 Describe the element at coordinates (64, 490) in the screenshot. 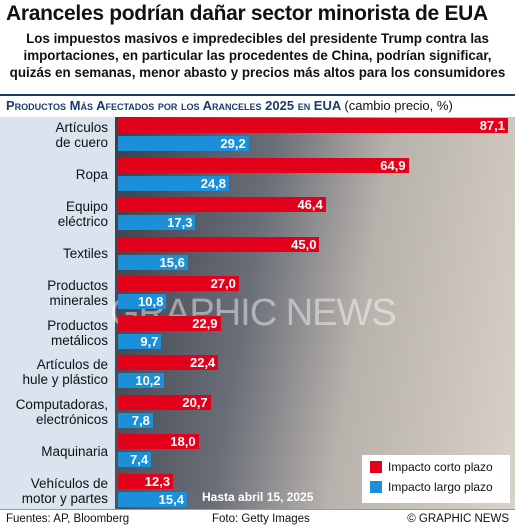

I see `category-label: Vehículos de motor y partes` at that location.